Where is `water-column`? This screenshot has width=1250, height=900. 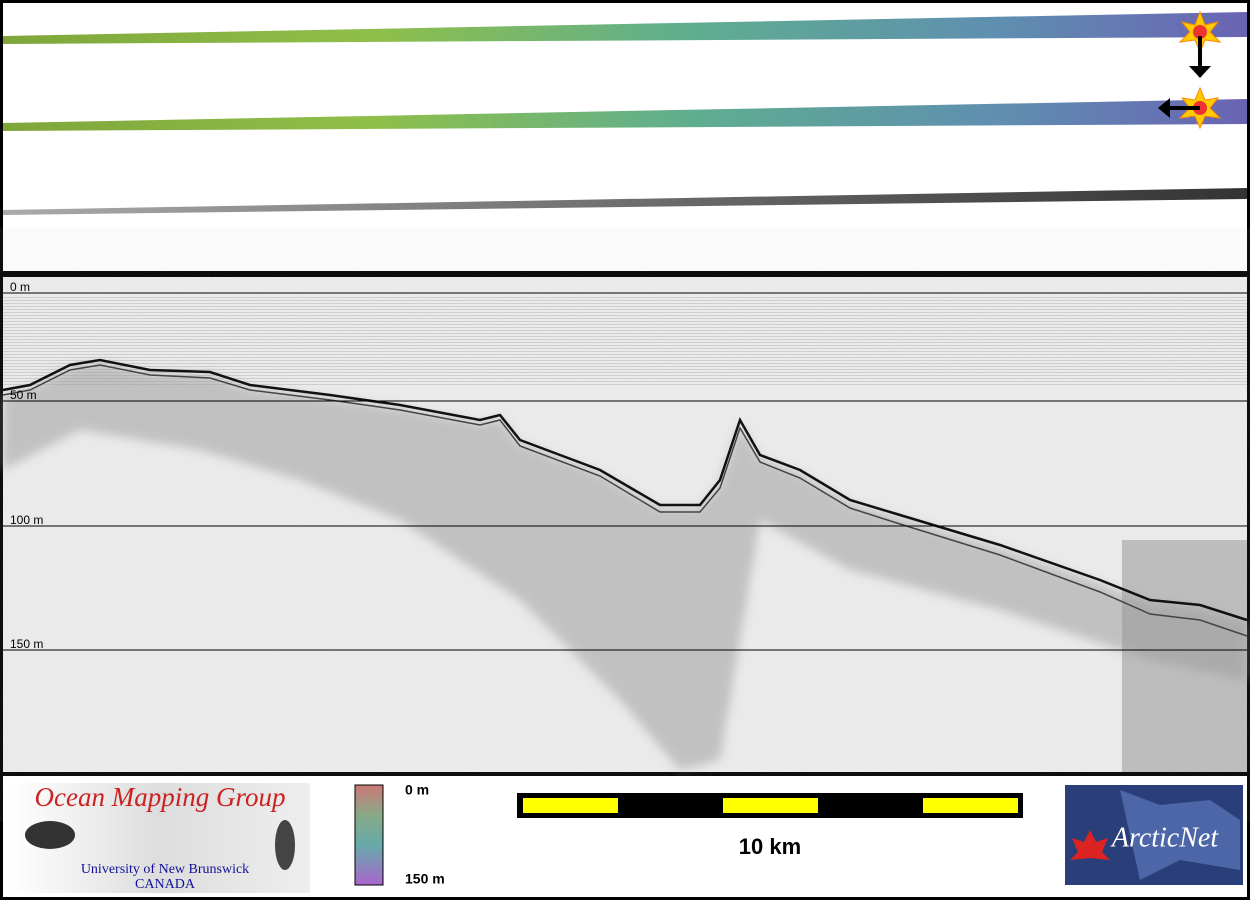
water-column is located at coordinates (625, 340).